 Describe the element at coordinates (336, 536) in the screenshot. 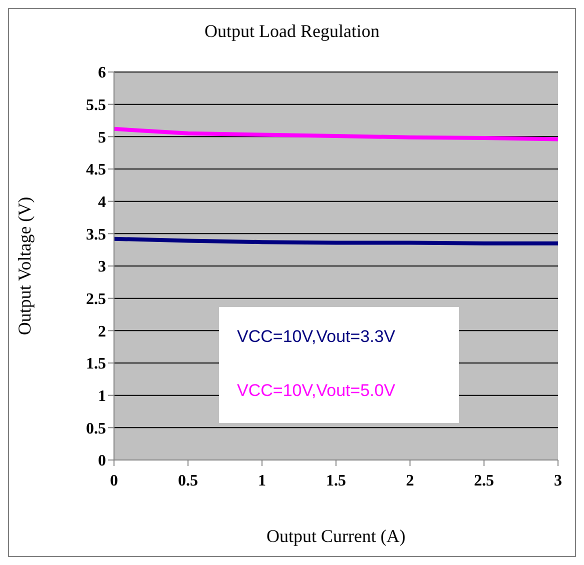

I see `x-axis-title: Output Current (A)` at that location.